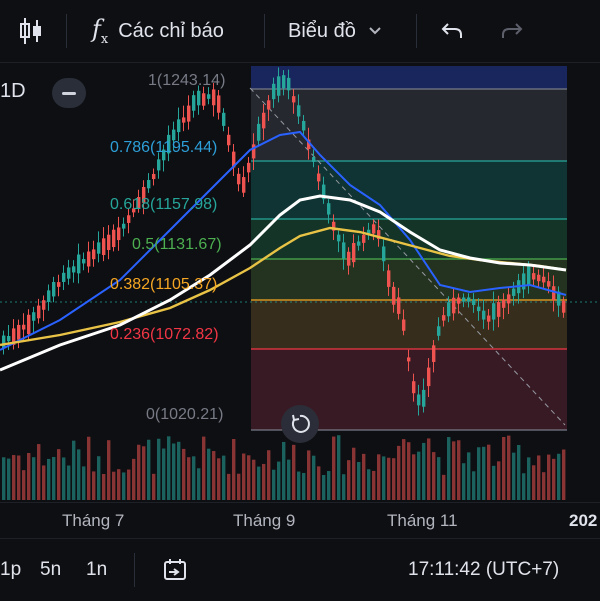 The width and height of the screenshot is (600, 601). Describe the element at coordinates (484, 569) in the screenshot. I see `clock-time: 17:11:42 (UTC+7)` at that location.